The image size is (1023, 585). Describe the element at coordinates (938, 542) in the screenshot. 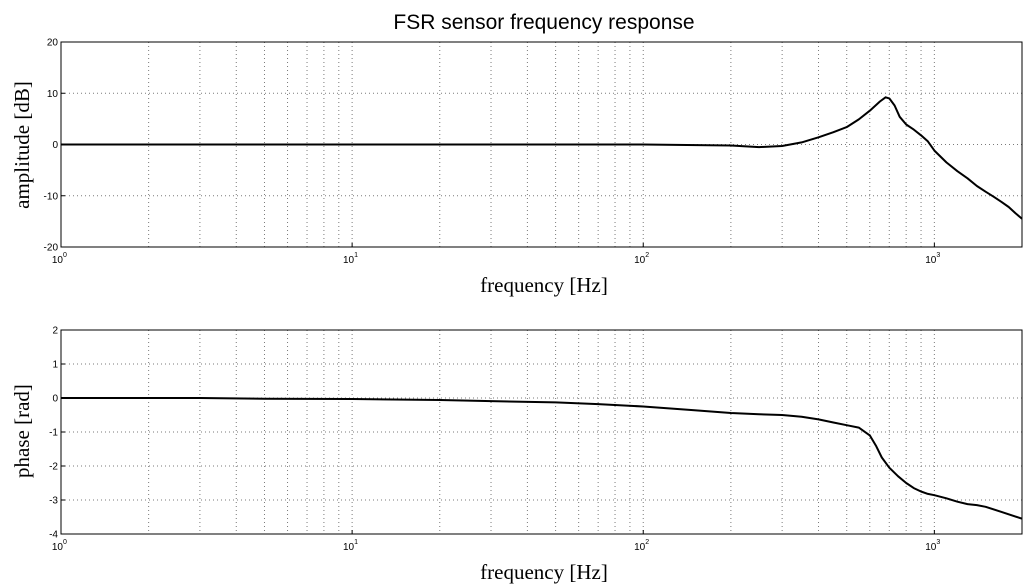

I see `phase-x-tick-exponent: 3` at that location.